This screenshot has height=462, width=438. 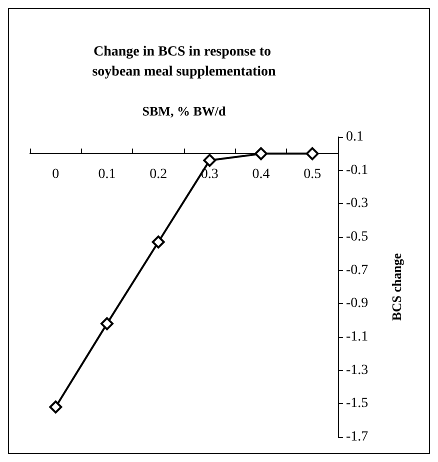 What do you see at coordinates (357, 437) in the screenshot?
I see `y-tick-label: -1.7` at bounding box center [357, 437].